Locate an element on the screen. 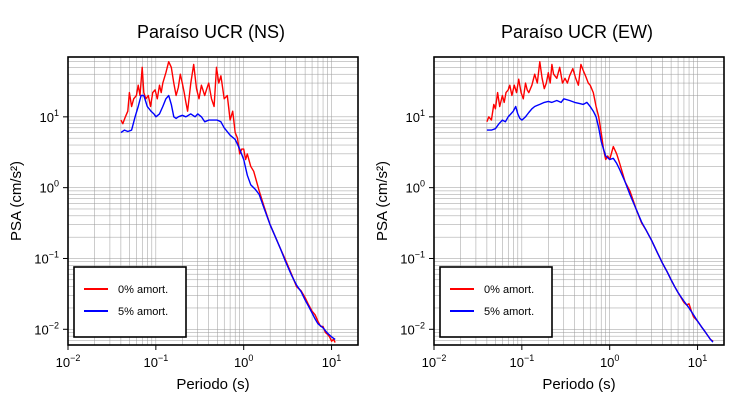 The image size is (730, 400). chart-title: Paraíso UCR (NS) is located at coordinates (211, 32).